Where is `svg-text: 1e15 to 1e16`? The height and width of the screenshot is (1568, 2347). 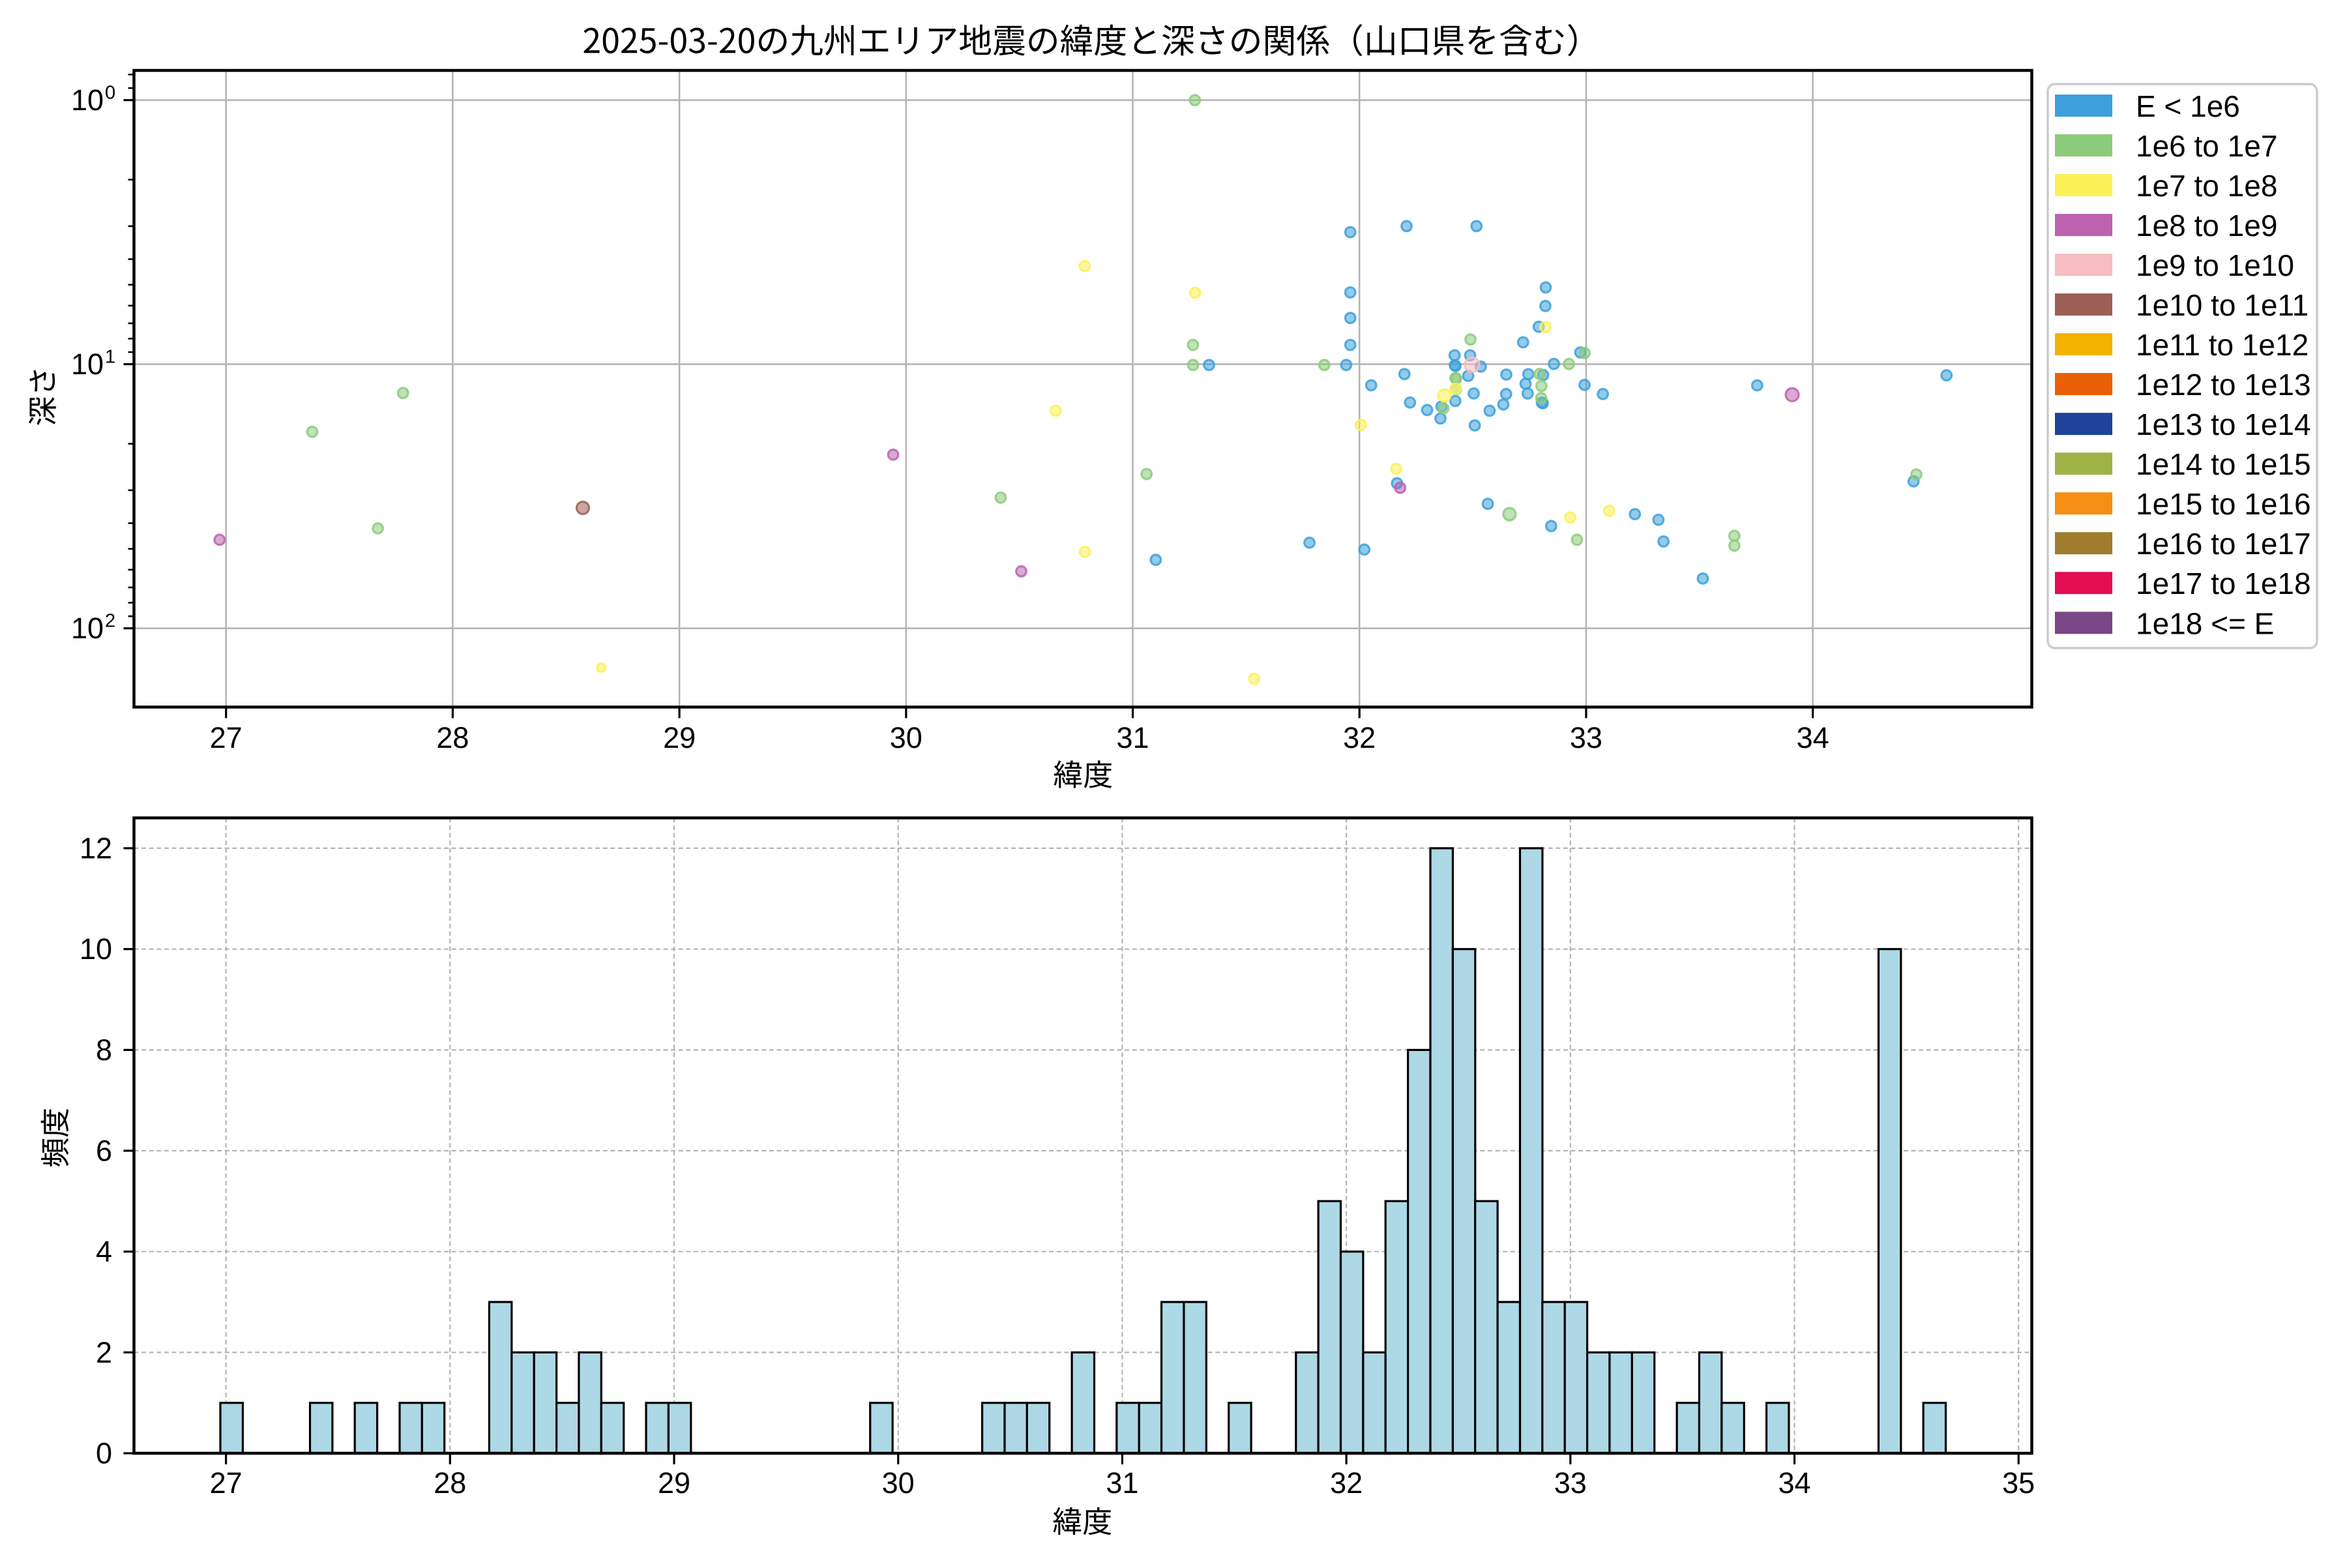
svg-text: 1e15 to 1e16 is located at coordinates (2223, 504).